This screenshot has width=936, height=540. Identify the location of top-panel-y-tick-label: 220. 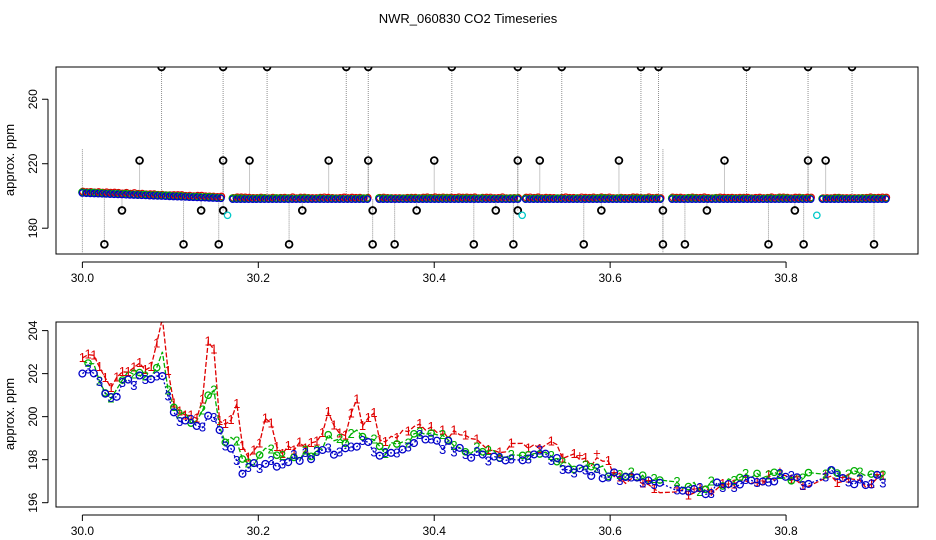
(33, 163).